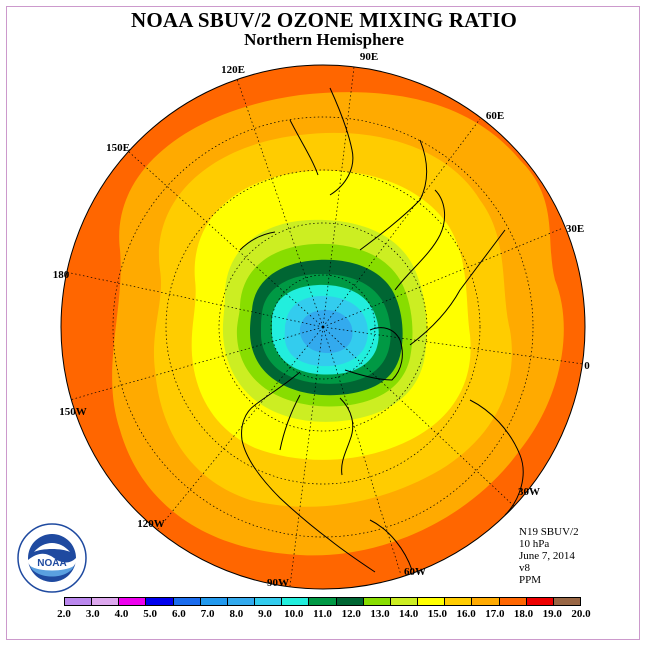  Describe the element at coordinates (236, 614) in the screenshot. I see `colorbar-label: 8.0` at that location.